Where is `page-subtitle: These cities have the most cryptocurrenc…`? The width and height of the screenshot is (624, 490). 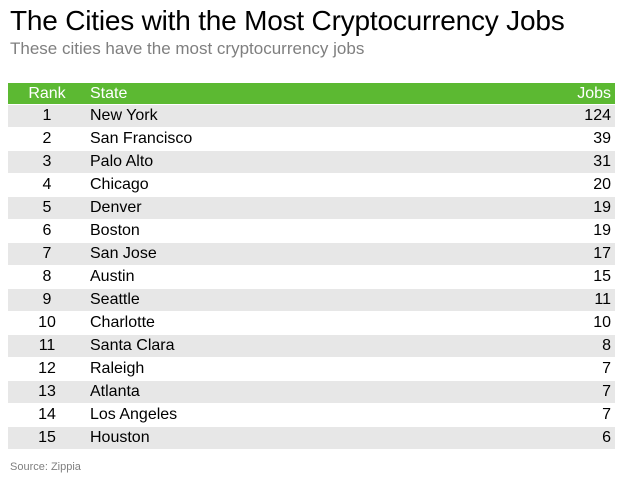
page-subtitle: These cities have the most cryptocurrenc… is located at coordinates (187, 48).